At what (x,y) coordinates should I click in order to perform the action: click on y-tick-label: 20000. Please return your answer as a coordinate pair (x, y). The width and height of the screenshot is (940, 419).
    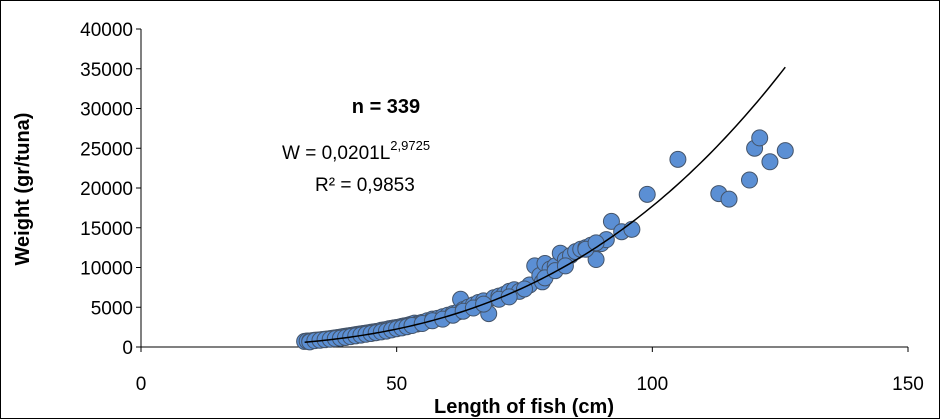
    Looking at the image, I should click on (106, 189).